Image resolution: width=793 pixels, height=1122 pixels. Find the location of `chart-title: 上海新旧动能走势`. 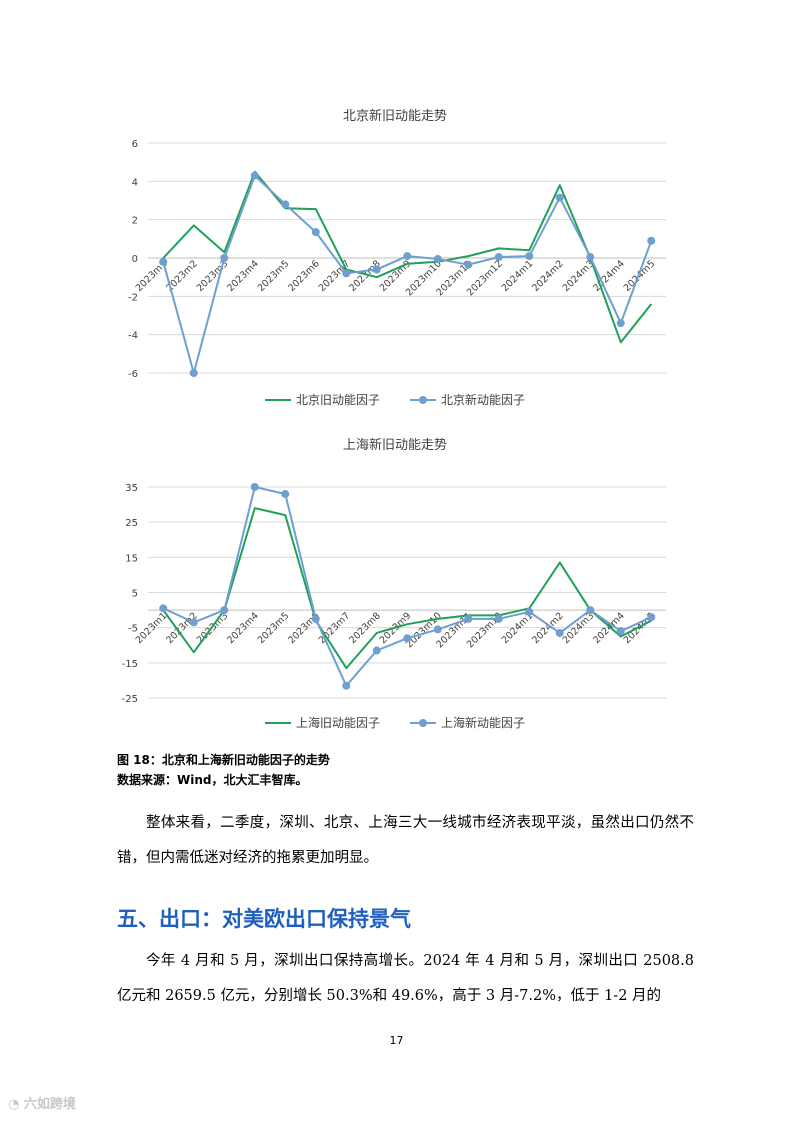

chart-title: 上海新旧动能走势 is located at coordinates (395, 445).